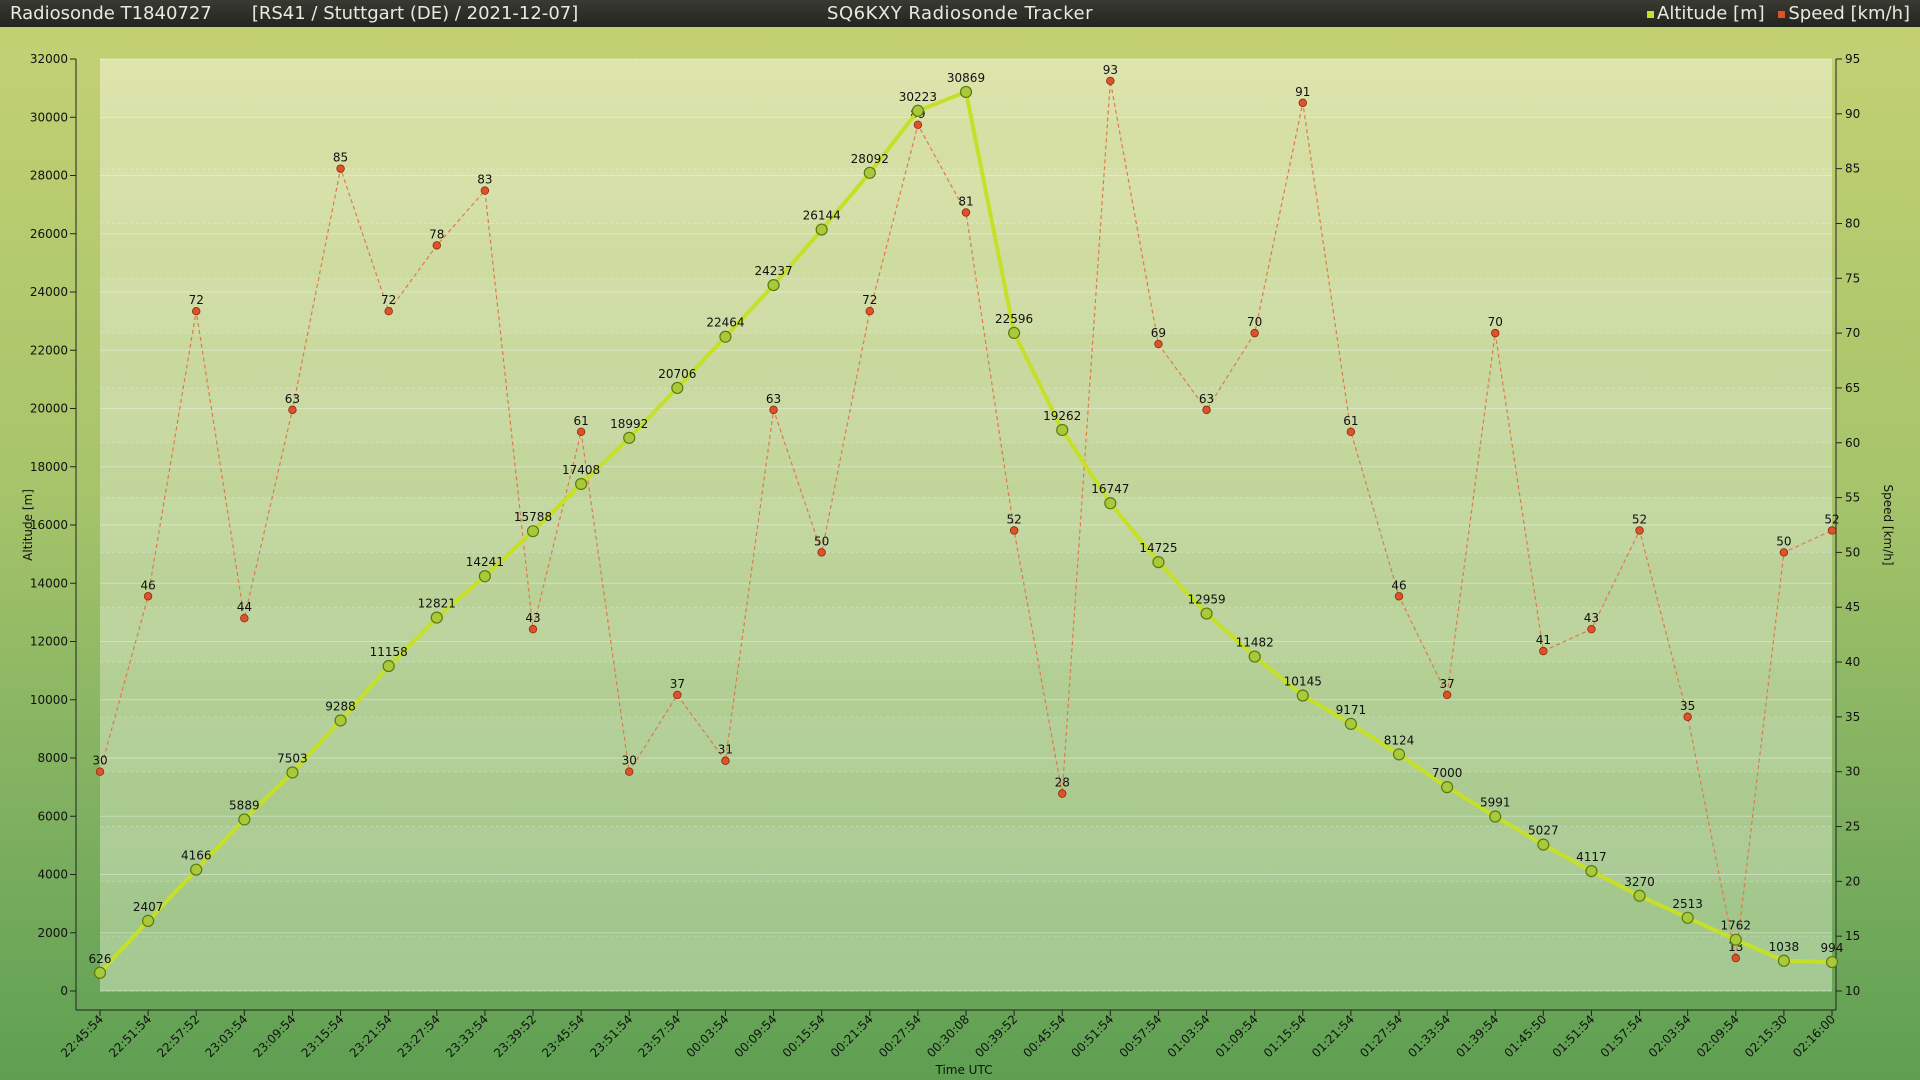  Describe the element at coordinates (677, 684) in the screenshot. I see `speed-data-label: 37` at that location.